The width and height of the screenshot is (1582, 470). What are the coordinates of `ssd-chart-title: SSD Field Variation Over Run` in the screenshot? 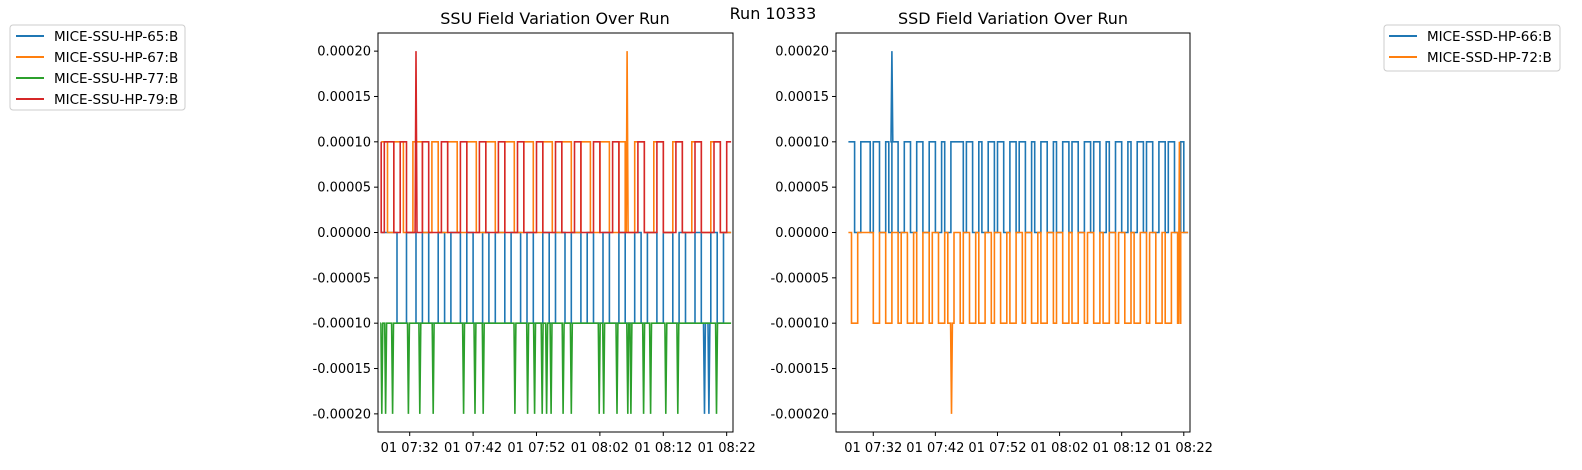 It's located at (1013, 18).